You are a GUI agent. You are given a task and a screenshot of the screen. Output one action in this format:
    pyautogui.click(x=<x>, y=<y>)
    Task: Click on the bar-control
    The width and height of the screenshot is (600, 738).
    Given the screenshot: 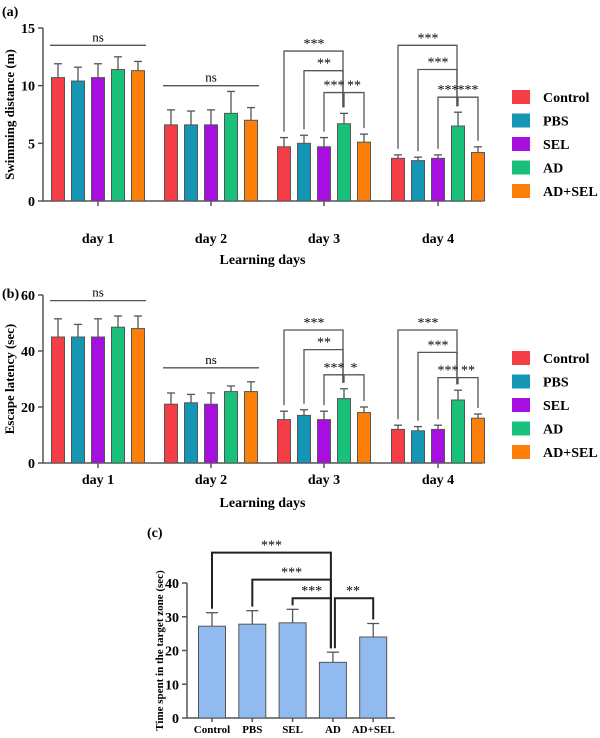 What is the action you would take?
    pyautogui.click(x=212, y=672)
    